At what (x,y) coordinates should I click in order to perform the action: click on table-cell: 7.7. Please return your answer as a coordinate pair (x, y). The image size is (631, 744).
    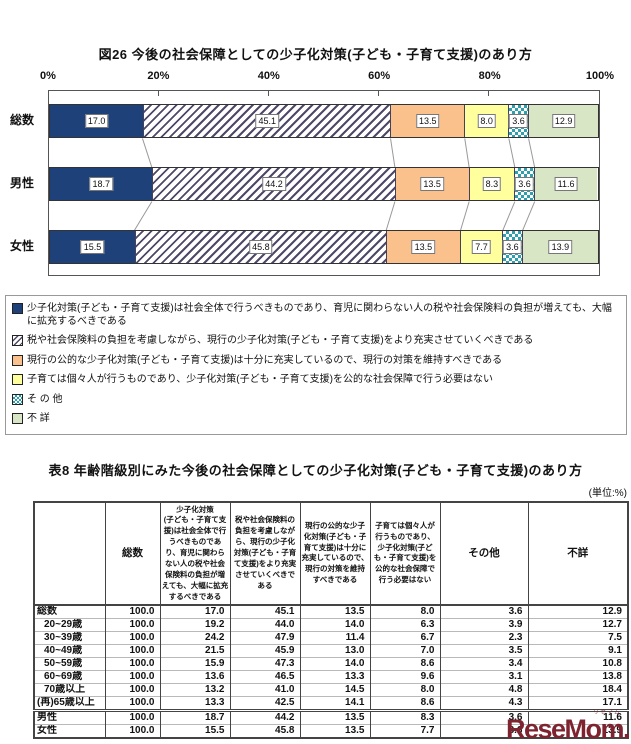
    Looking at the image, I should click on (405, 731).